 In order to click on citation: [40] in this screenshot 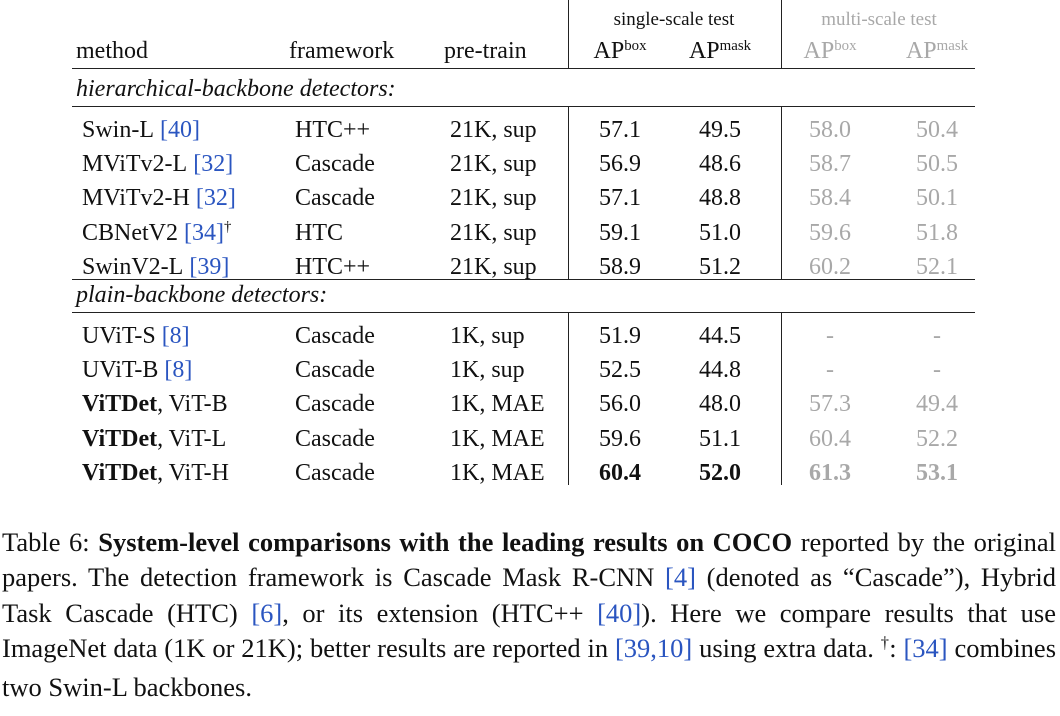, I will do `click(180, 130)`.